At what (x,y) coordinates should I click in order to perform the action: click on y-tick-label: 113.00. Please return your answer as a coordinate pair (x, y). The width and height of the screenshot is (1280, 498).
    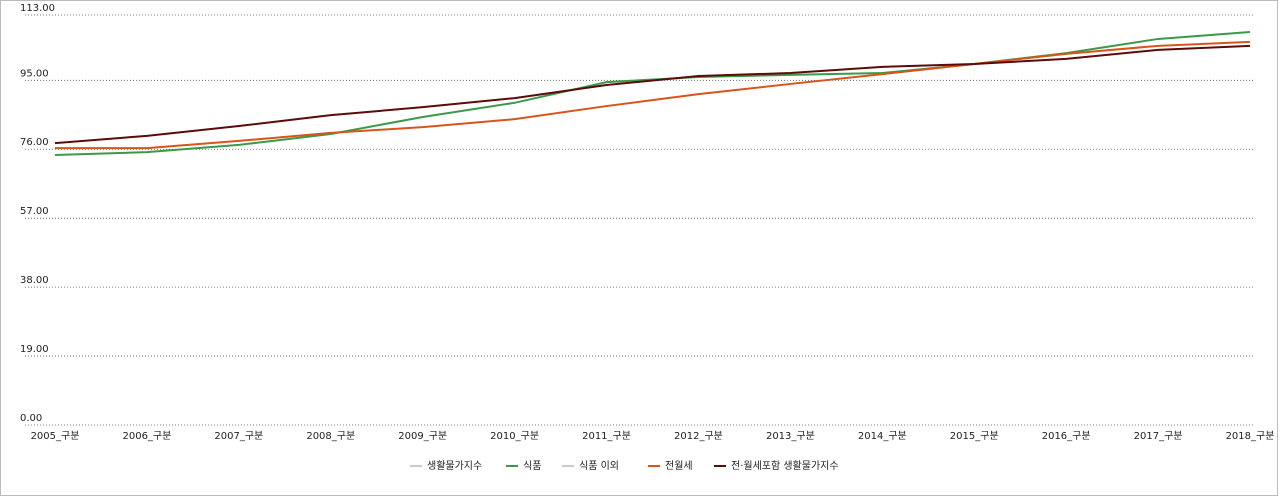
    Looking at the image, I should click on (37, 8).